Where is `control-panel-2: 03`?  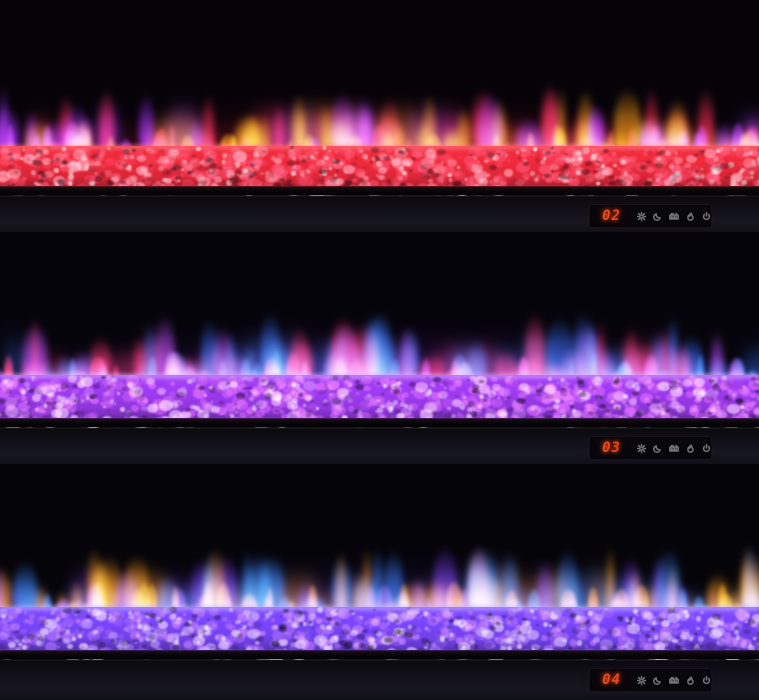 control-panel-2: 03 is located at coordinates (650, 448).